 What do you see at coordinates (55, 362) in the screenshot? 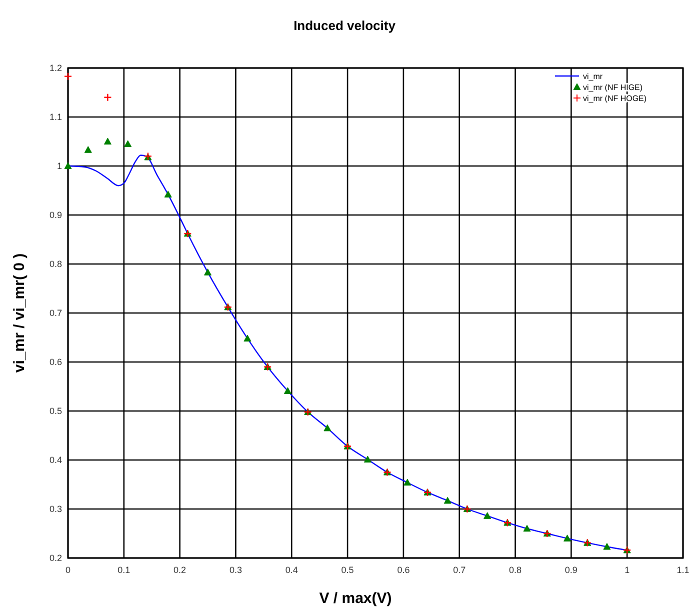
I see `y-tick-label: 0.6` at bounding box center [55, 362].